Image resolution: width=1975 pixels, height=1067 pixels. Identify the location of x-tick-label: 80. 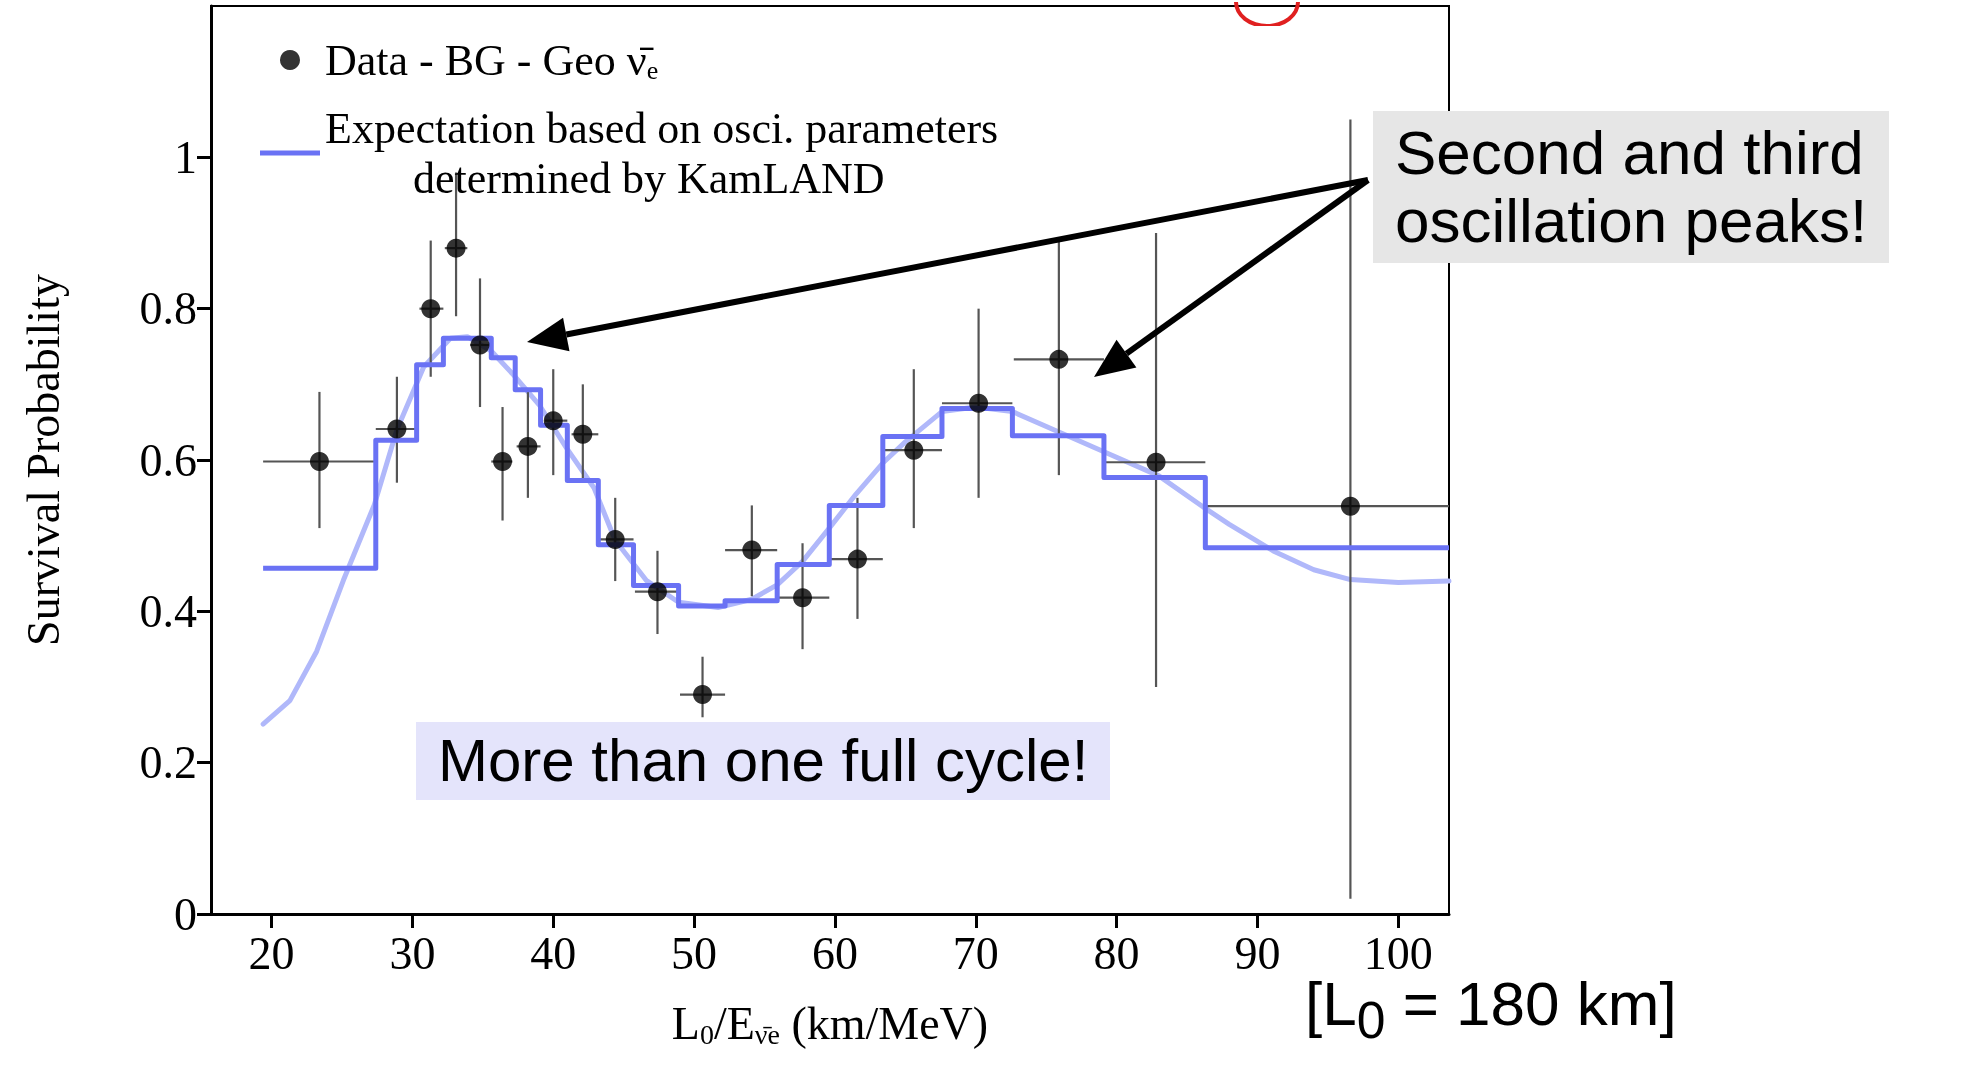
(1116, 953).